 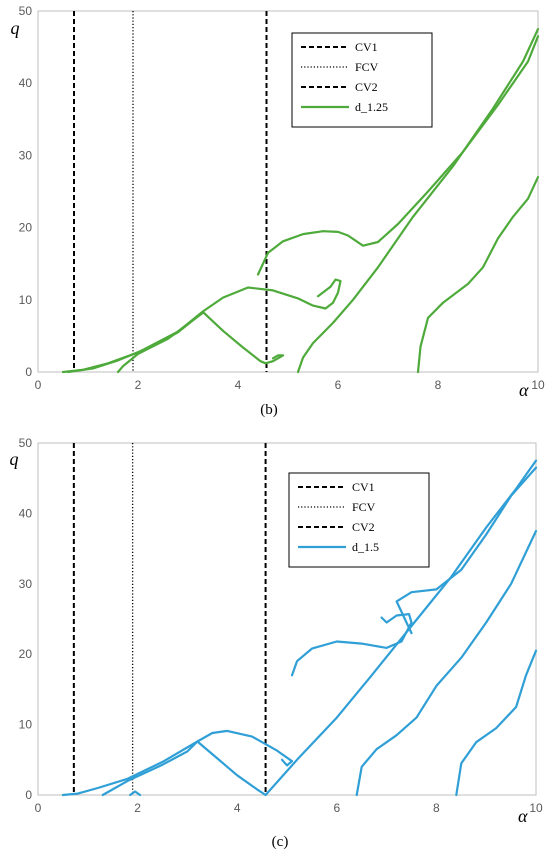 I want to click on panel-caption: (b), so click(x=269, y=410).